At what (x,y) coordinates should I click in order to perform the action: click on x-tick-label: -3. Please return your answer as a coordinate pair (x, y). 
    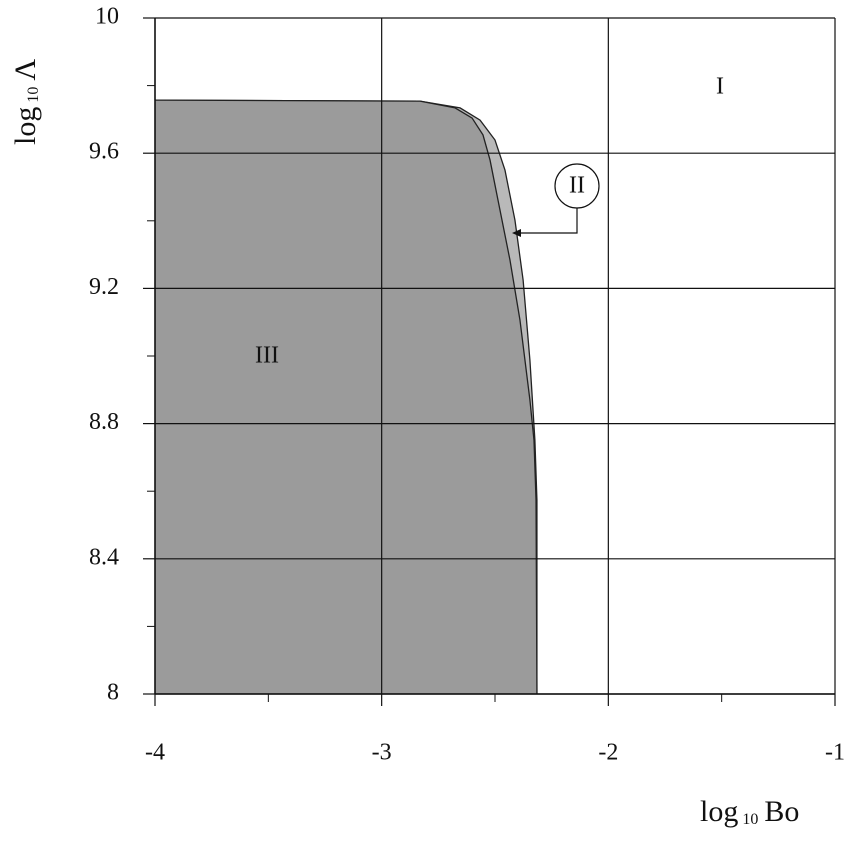
    Looking at the image, I should click on (382, 753).